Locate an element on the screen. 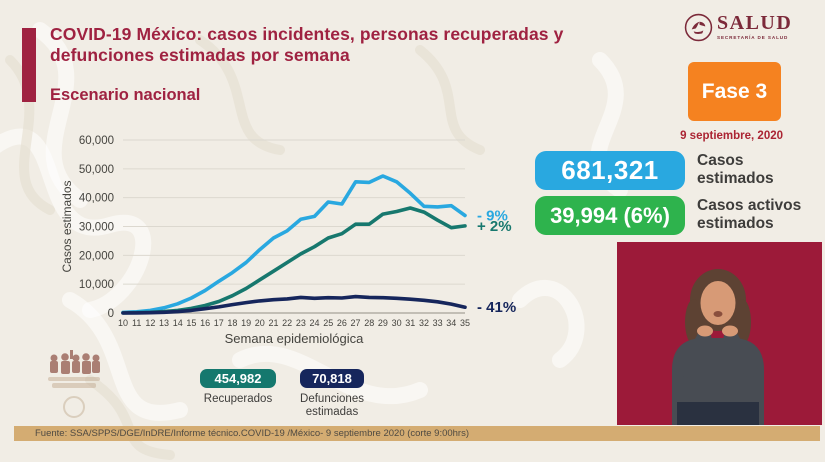  svg-text: 16 is located at coordinates (205, 323).